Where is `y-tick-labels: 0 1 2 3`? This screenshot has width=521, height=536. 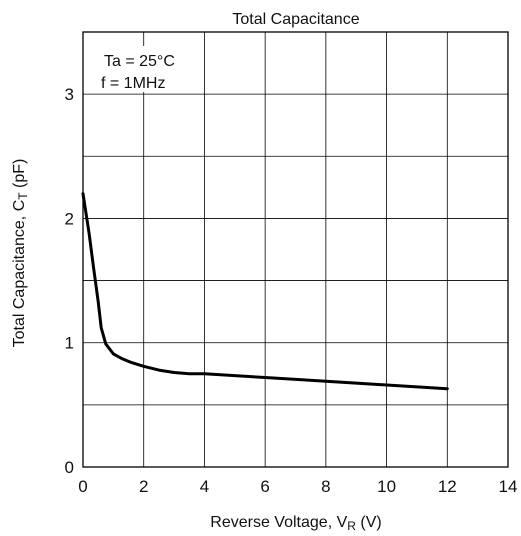 y-tick-labels: 0 1 2 3 is located at coordinates (69, 281).